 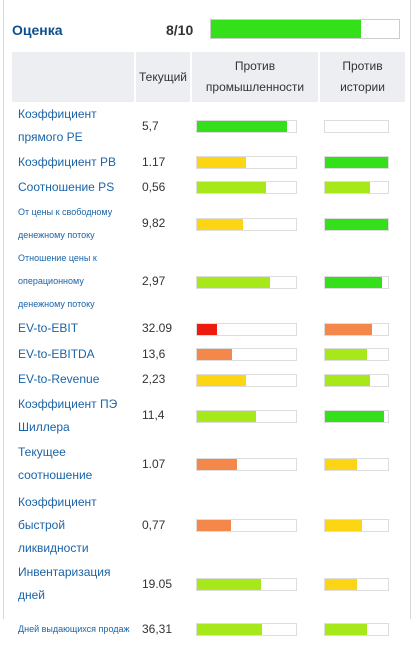 I want to click on row-label: Коэффициент PB, so click(x=72, y=162).